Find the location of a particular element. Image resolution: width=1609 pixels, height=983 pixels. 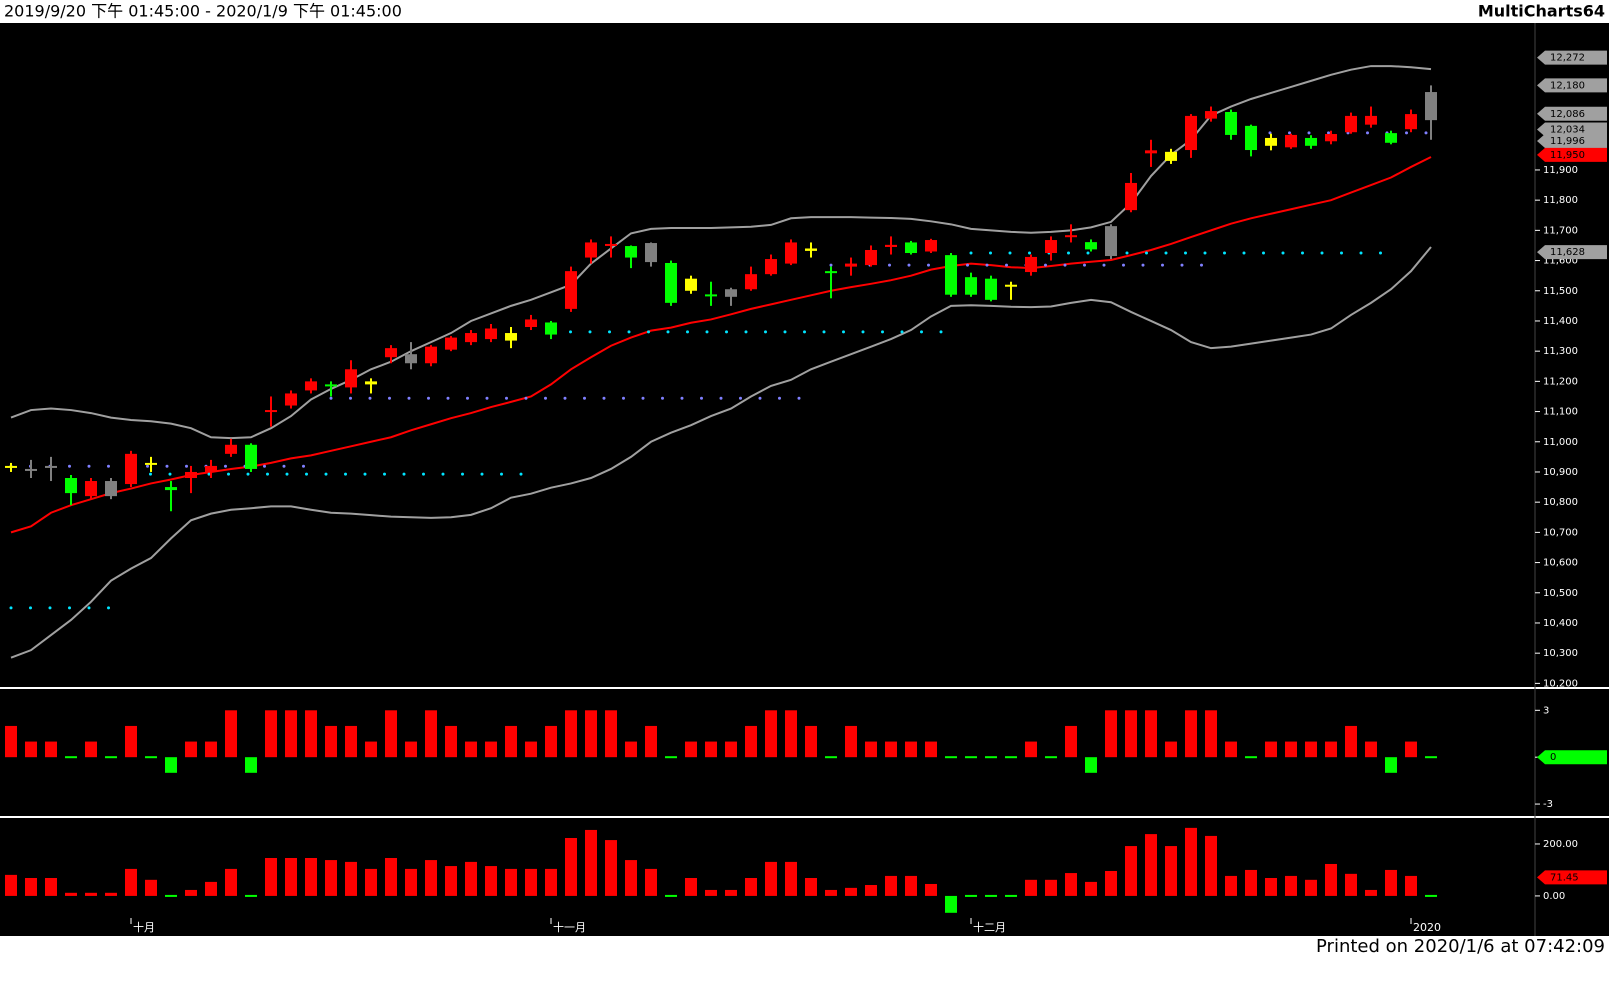

x-tick-label: 十二月 is located at coordinates (989, 927).